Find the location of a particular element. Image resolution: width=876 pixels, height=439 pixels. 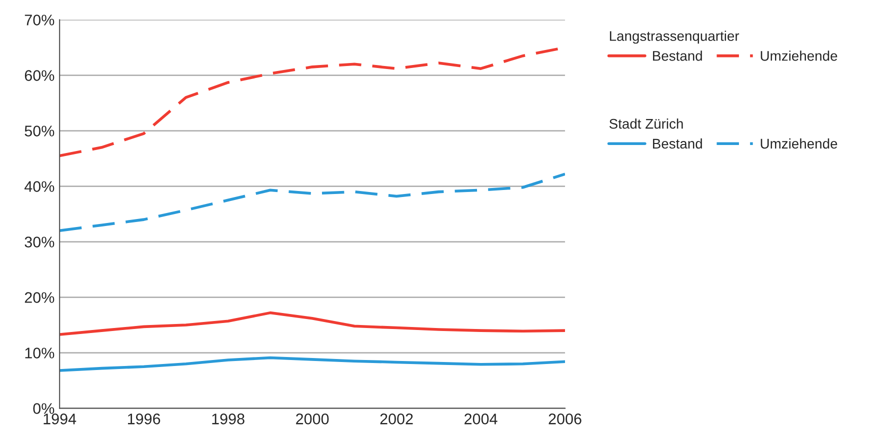

x-tick-label: 2000 is located at coordinates (312, 419).